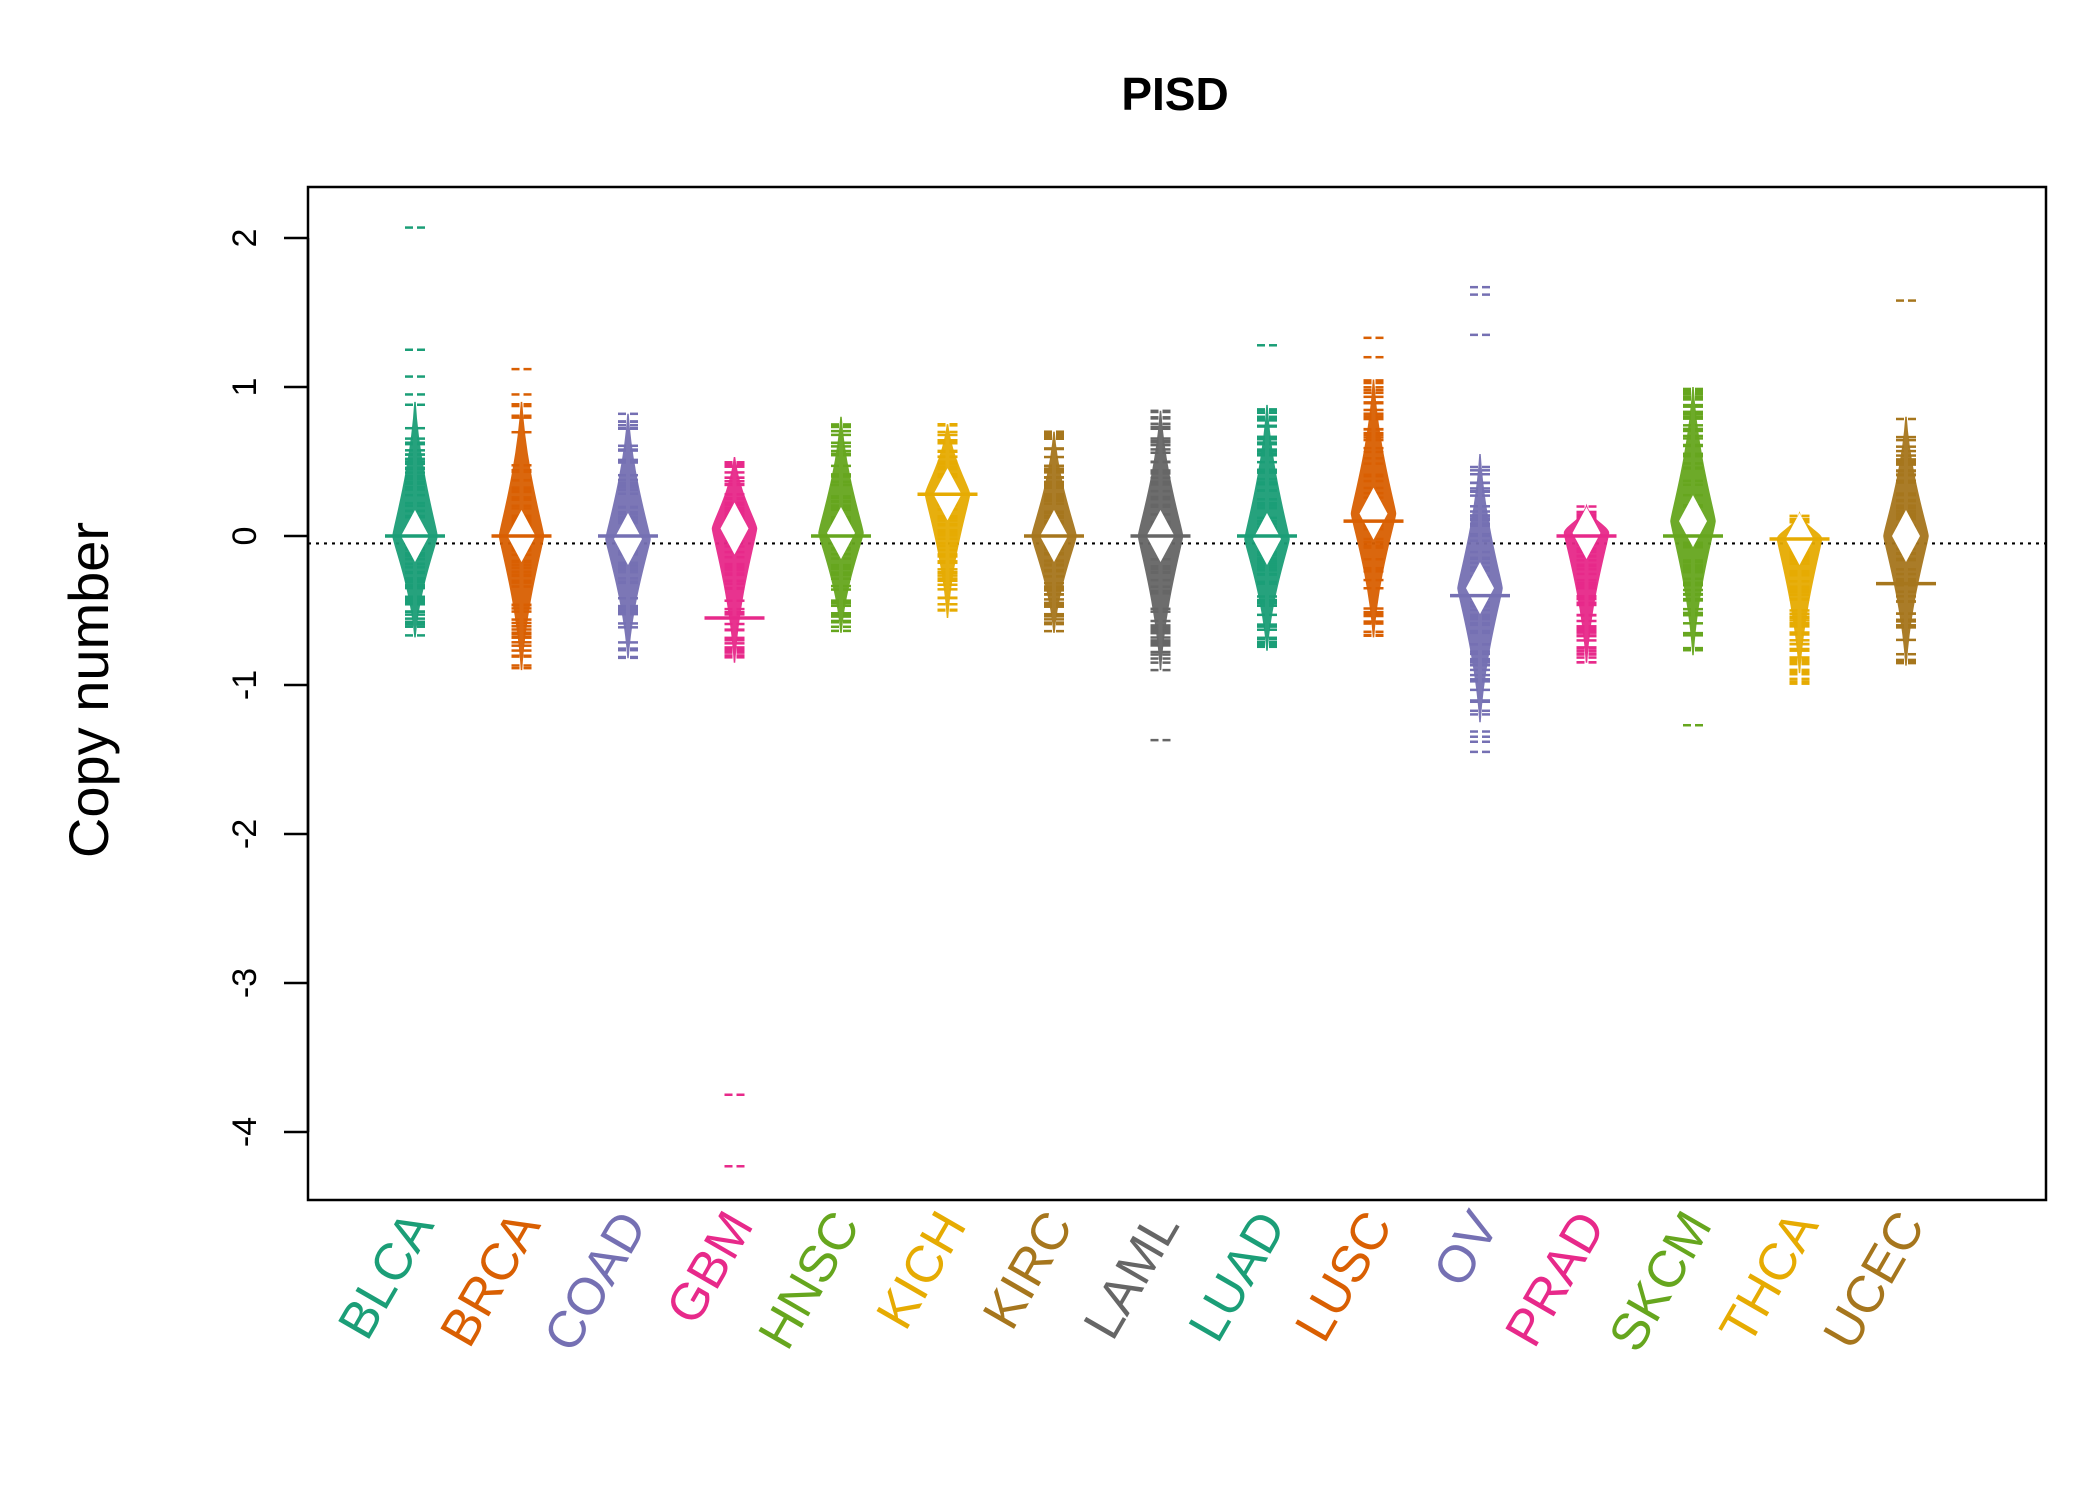  I want to click on x-tick-label: HNSC, so click(809, 1280).